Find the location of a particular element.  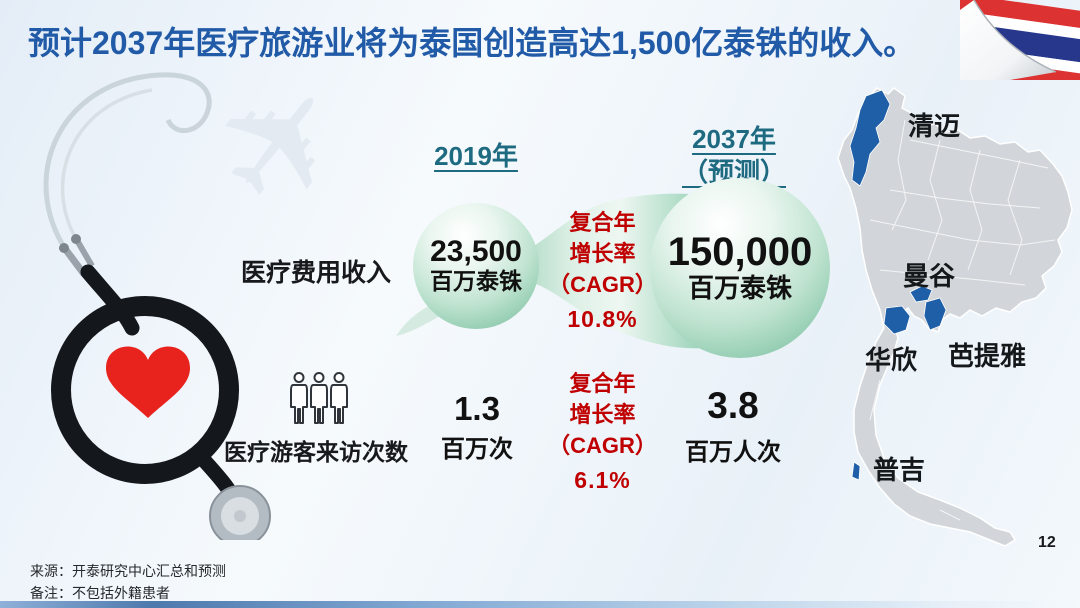

map-label-phuket: 普吉 is located at coordinates (899, 470).